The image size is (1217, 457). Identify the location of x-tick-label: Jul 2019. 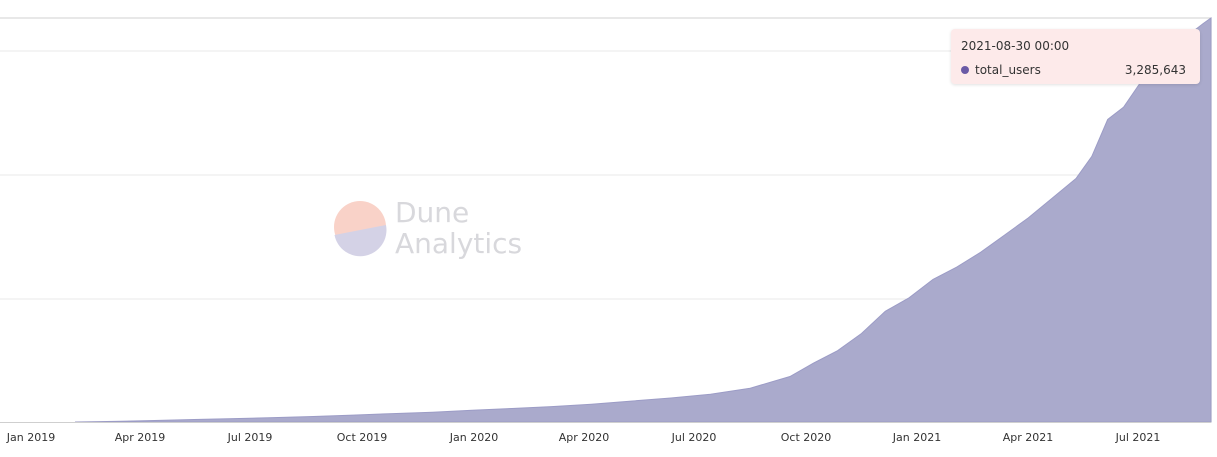
(250, 437).